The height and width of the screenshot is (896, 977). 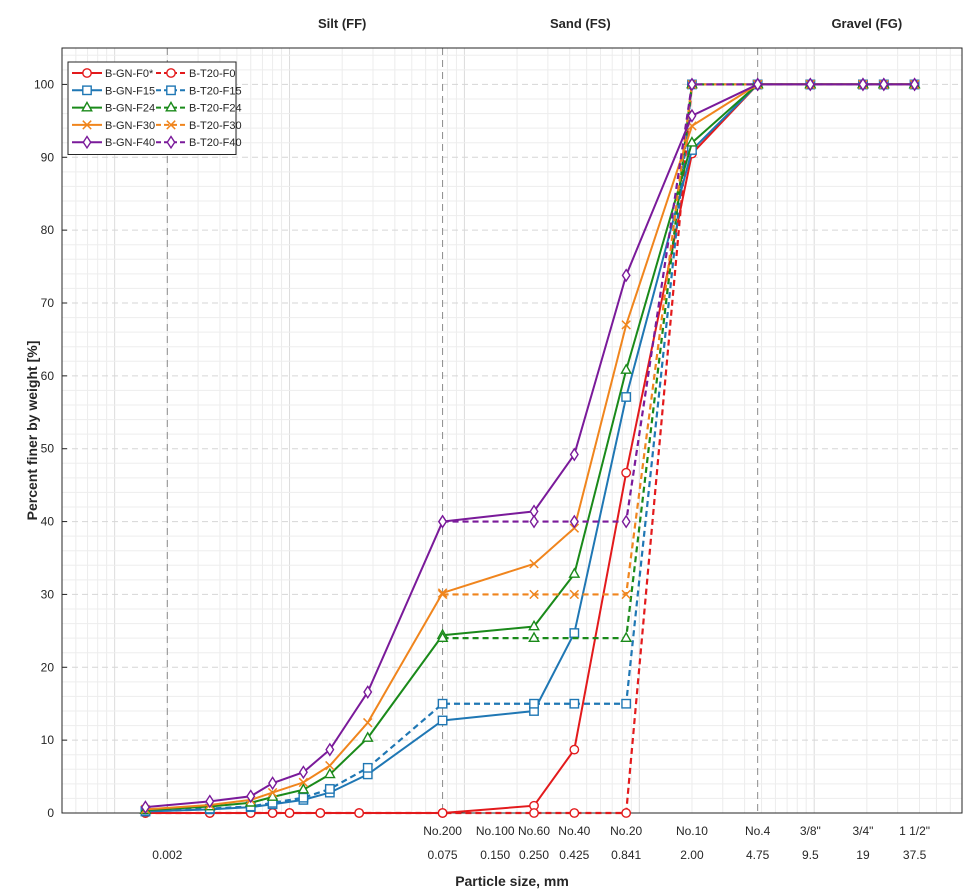 I want to click on x-tick-label-sieve: No.60, so click(x=534, y=831).